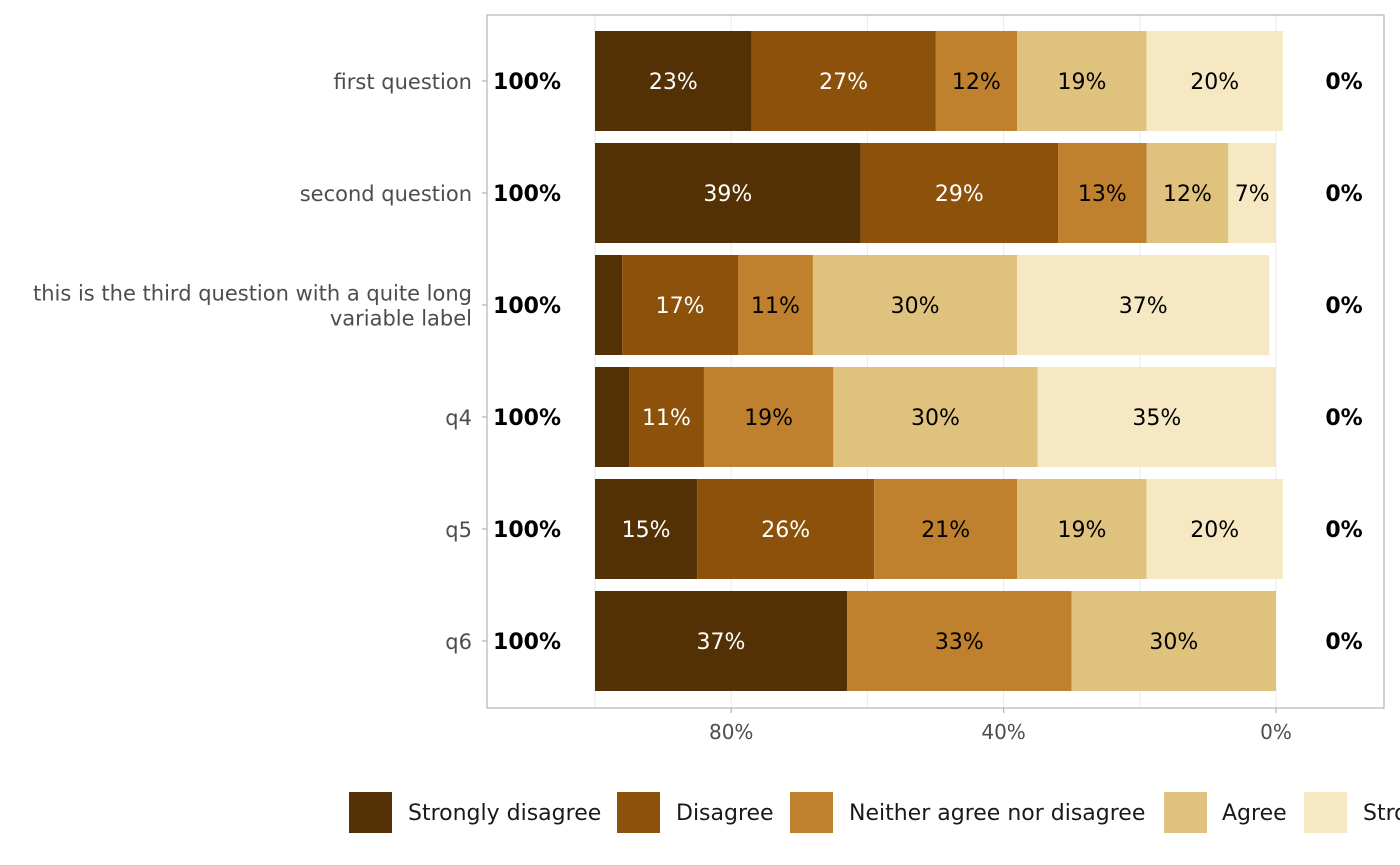 The height and width of the screenshot is (865, 1400). I want to click on data-label-neither-agree-nor-disagree-row-6: 33%, so click(959, 642).